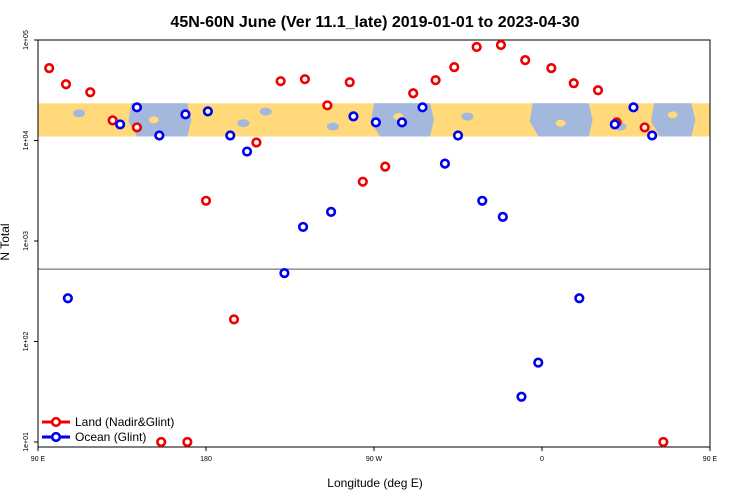  Describe the element at coordinates (26, 141) in the screenshot. I see `y-tick-label: 1e+04` at that location.